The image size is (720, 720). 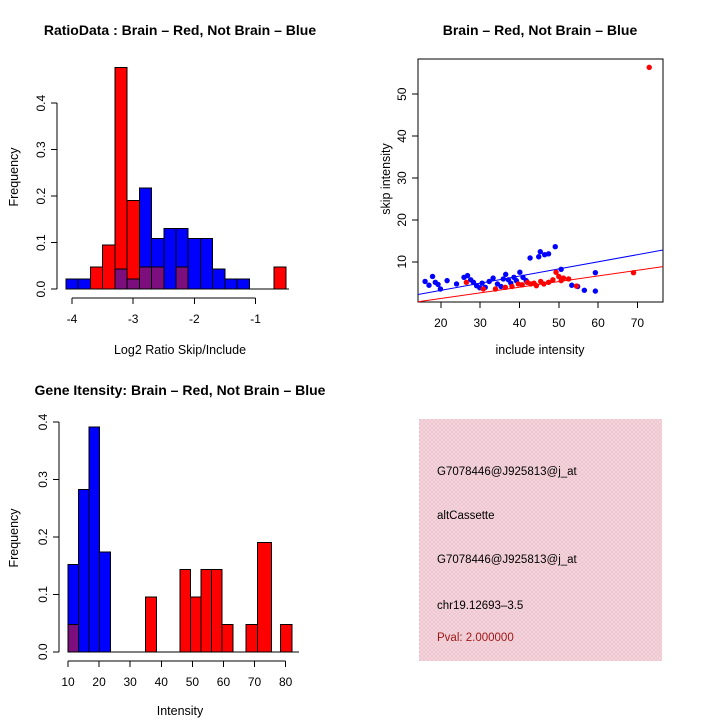 I want to click on info-line-probe-id: G7078446@J925813@j_at, so click(x=507, y=472).